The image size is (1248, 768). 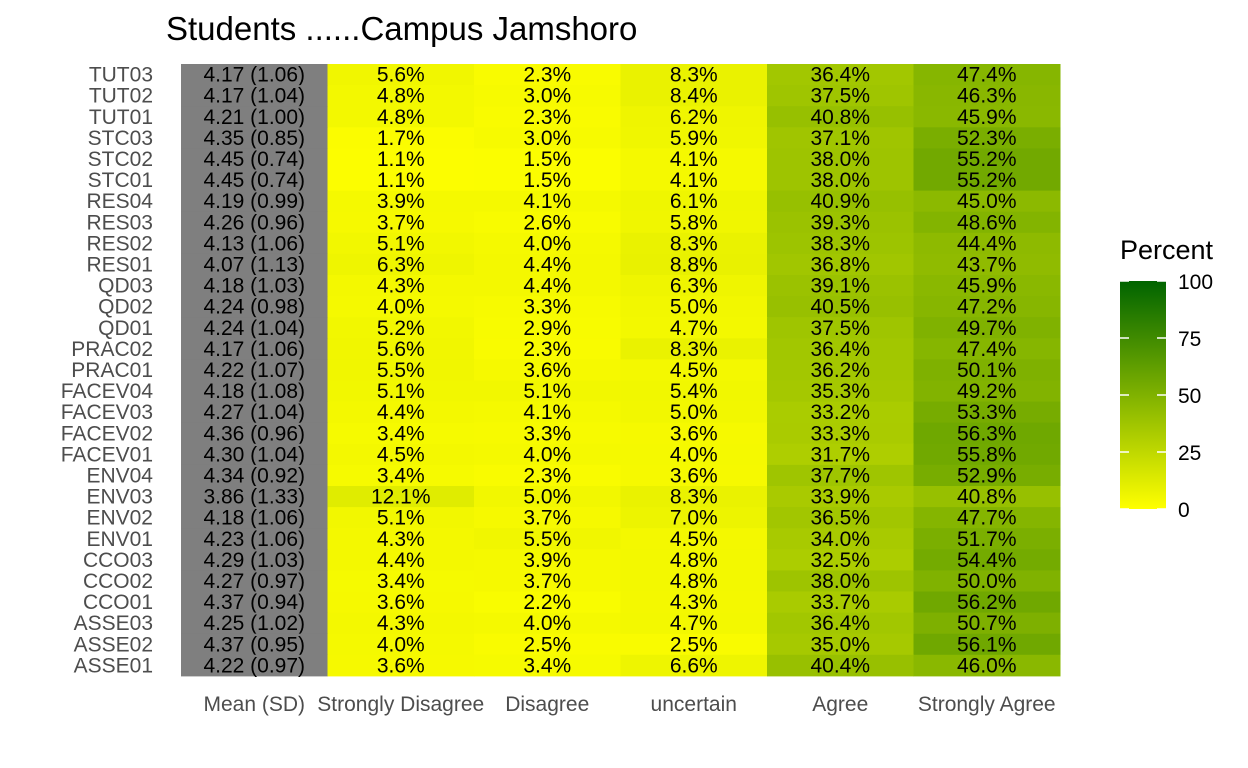 I want to click on cell-value-label: 3.6%, so click(x=547, y=370).